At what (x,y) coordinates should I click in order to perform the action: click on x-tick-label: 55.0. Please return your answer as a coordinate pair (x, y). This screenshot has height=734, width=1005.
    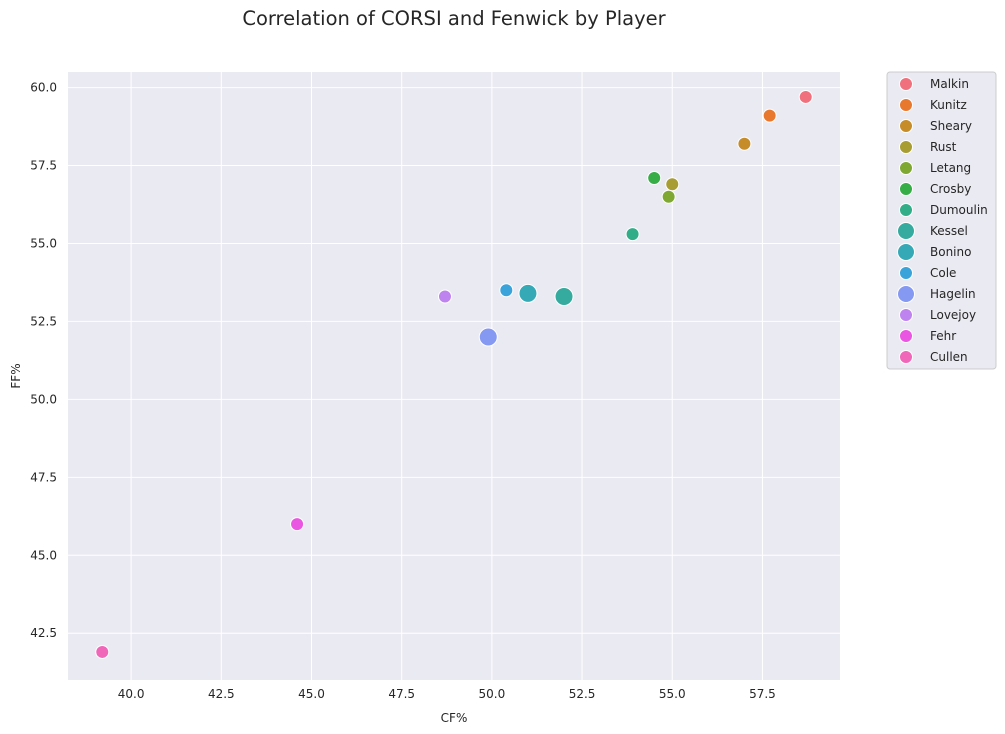
    Looking at the image, I should click on (672, 694).